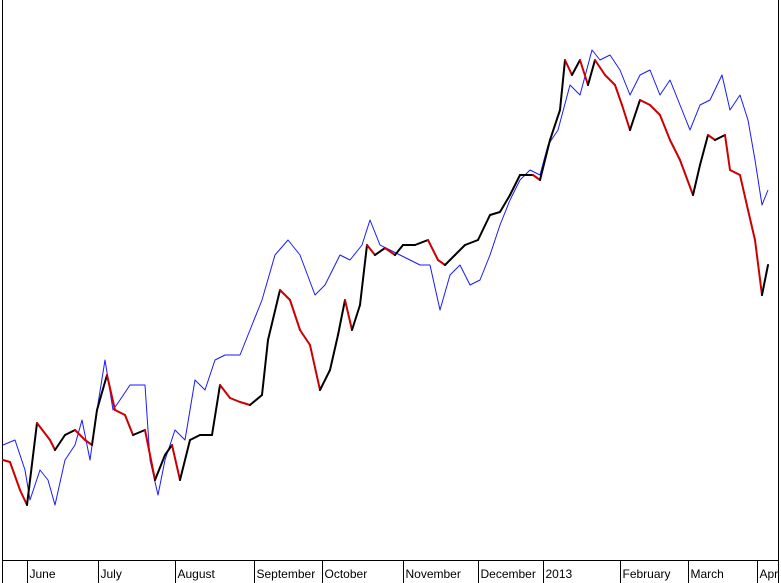  Describe the element at coordinates (769, 574) in the screenshot. I see `x-tick-label: Apr` at that location.